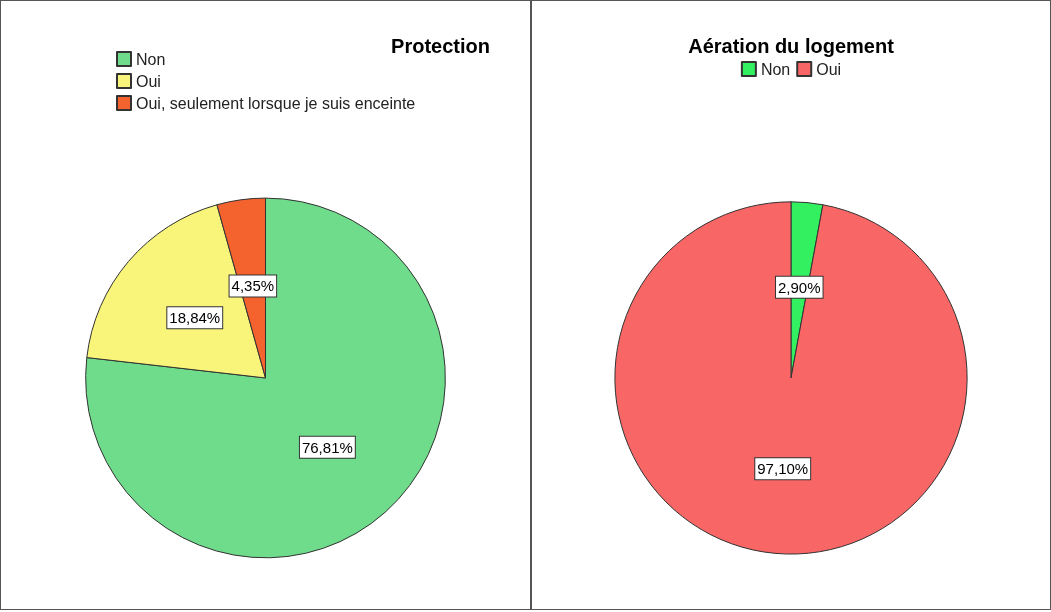 Image resolution: width=1051 pixels, height=612 pixels. I want to click on legend-label: Oui, seulement lorsque je suis enceinte, so click(276, 103).